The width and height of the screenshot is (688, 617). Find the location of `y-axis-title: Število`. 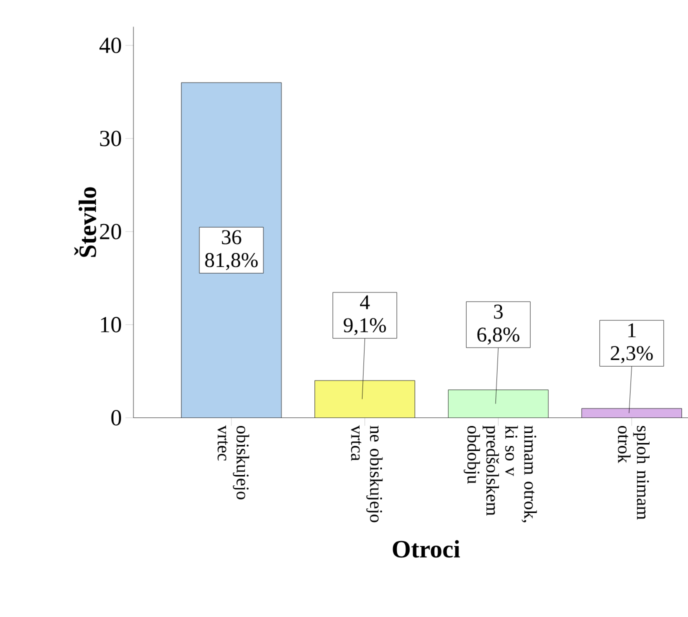

y-axis-title: Število is located at coordinates (85, 222).